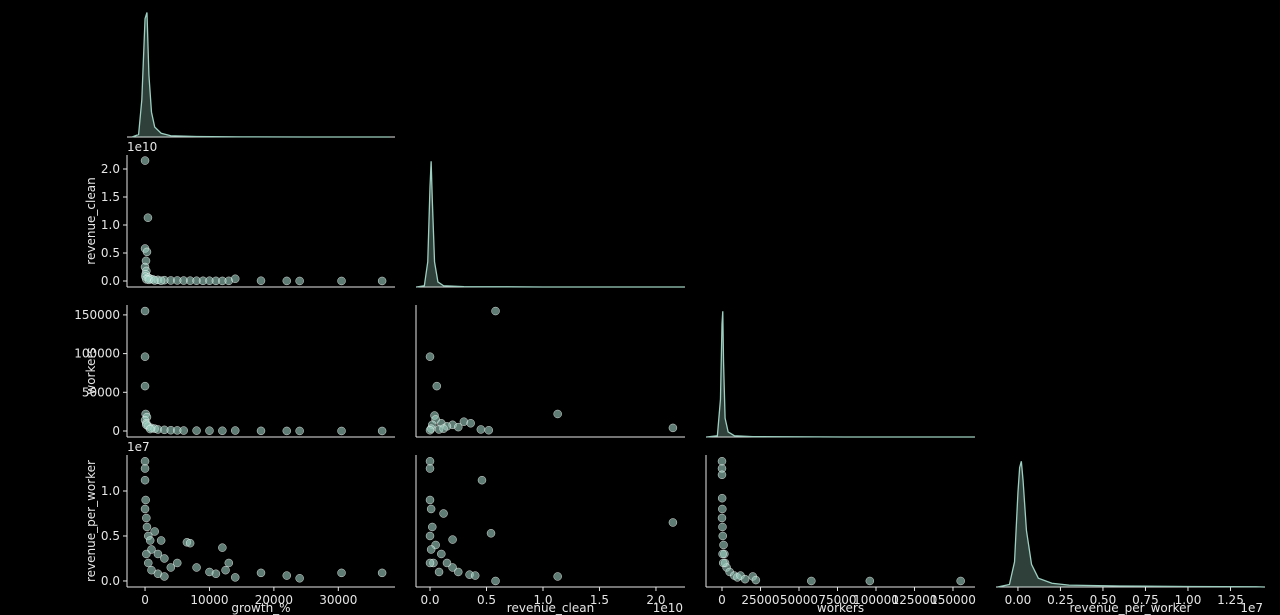 Image resolution: width=1280 pixels, height=615 pixels. I want to click on x-tick-label: 150000, so click(953, 600).